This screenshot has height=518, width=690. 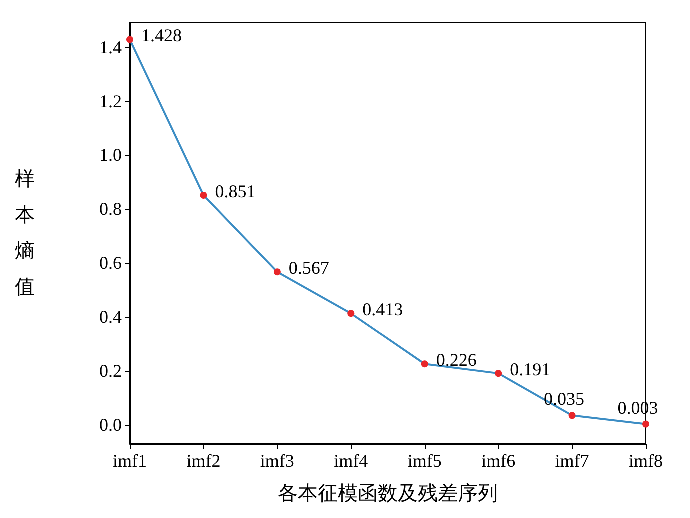 I want to click on x-tick-label: imf8, so click(x=646, y=461).